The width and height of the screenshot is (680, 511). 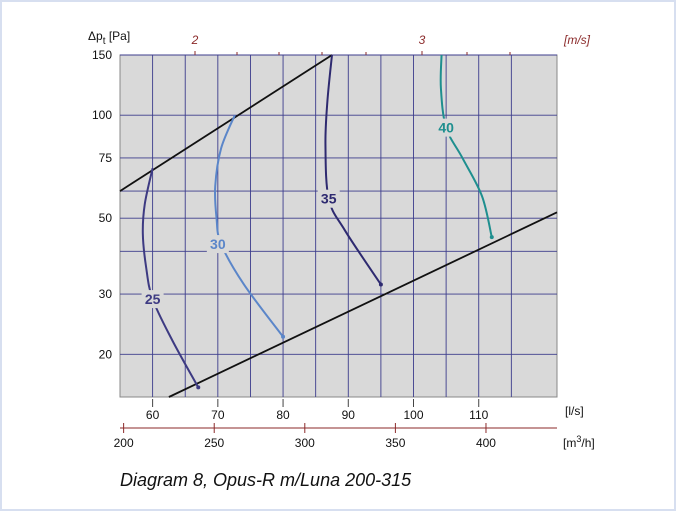 What do you see at coordinates (579, 442) in the screenshot?
I see `volume-unit-label: [m3/h]` at bounding box center [579, 442].